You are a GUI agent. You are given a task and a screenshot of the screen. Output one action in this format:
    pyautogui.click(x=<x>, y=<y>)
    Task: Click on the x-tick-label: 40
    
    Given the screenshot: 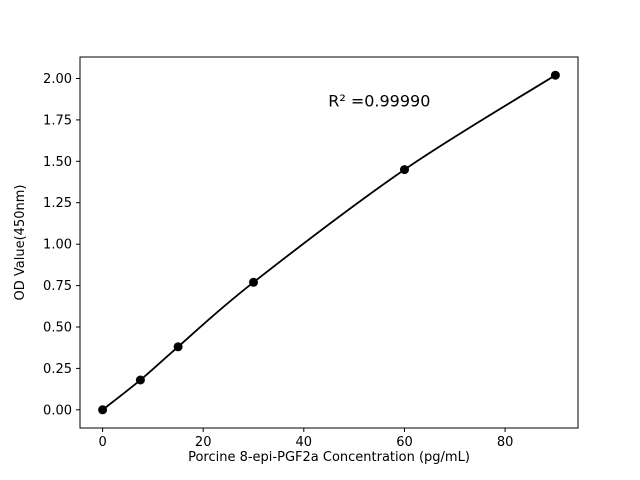 What is the action you would take?
    pyautogui.click(x=304, y=442)
    